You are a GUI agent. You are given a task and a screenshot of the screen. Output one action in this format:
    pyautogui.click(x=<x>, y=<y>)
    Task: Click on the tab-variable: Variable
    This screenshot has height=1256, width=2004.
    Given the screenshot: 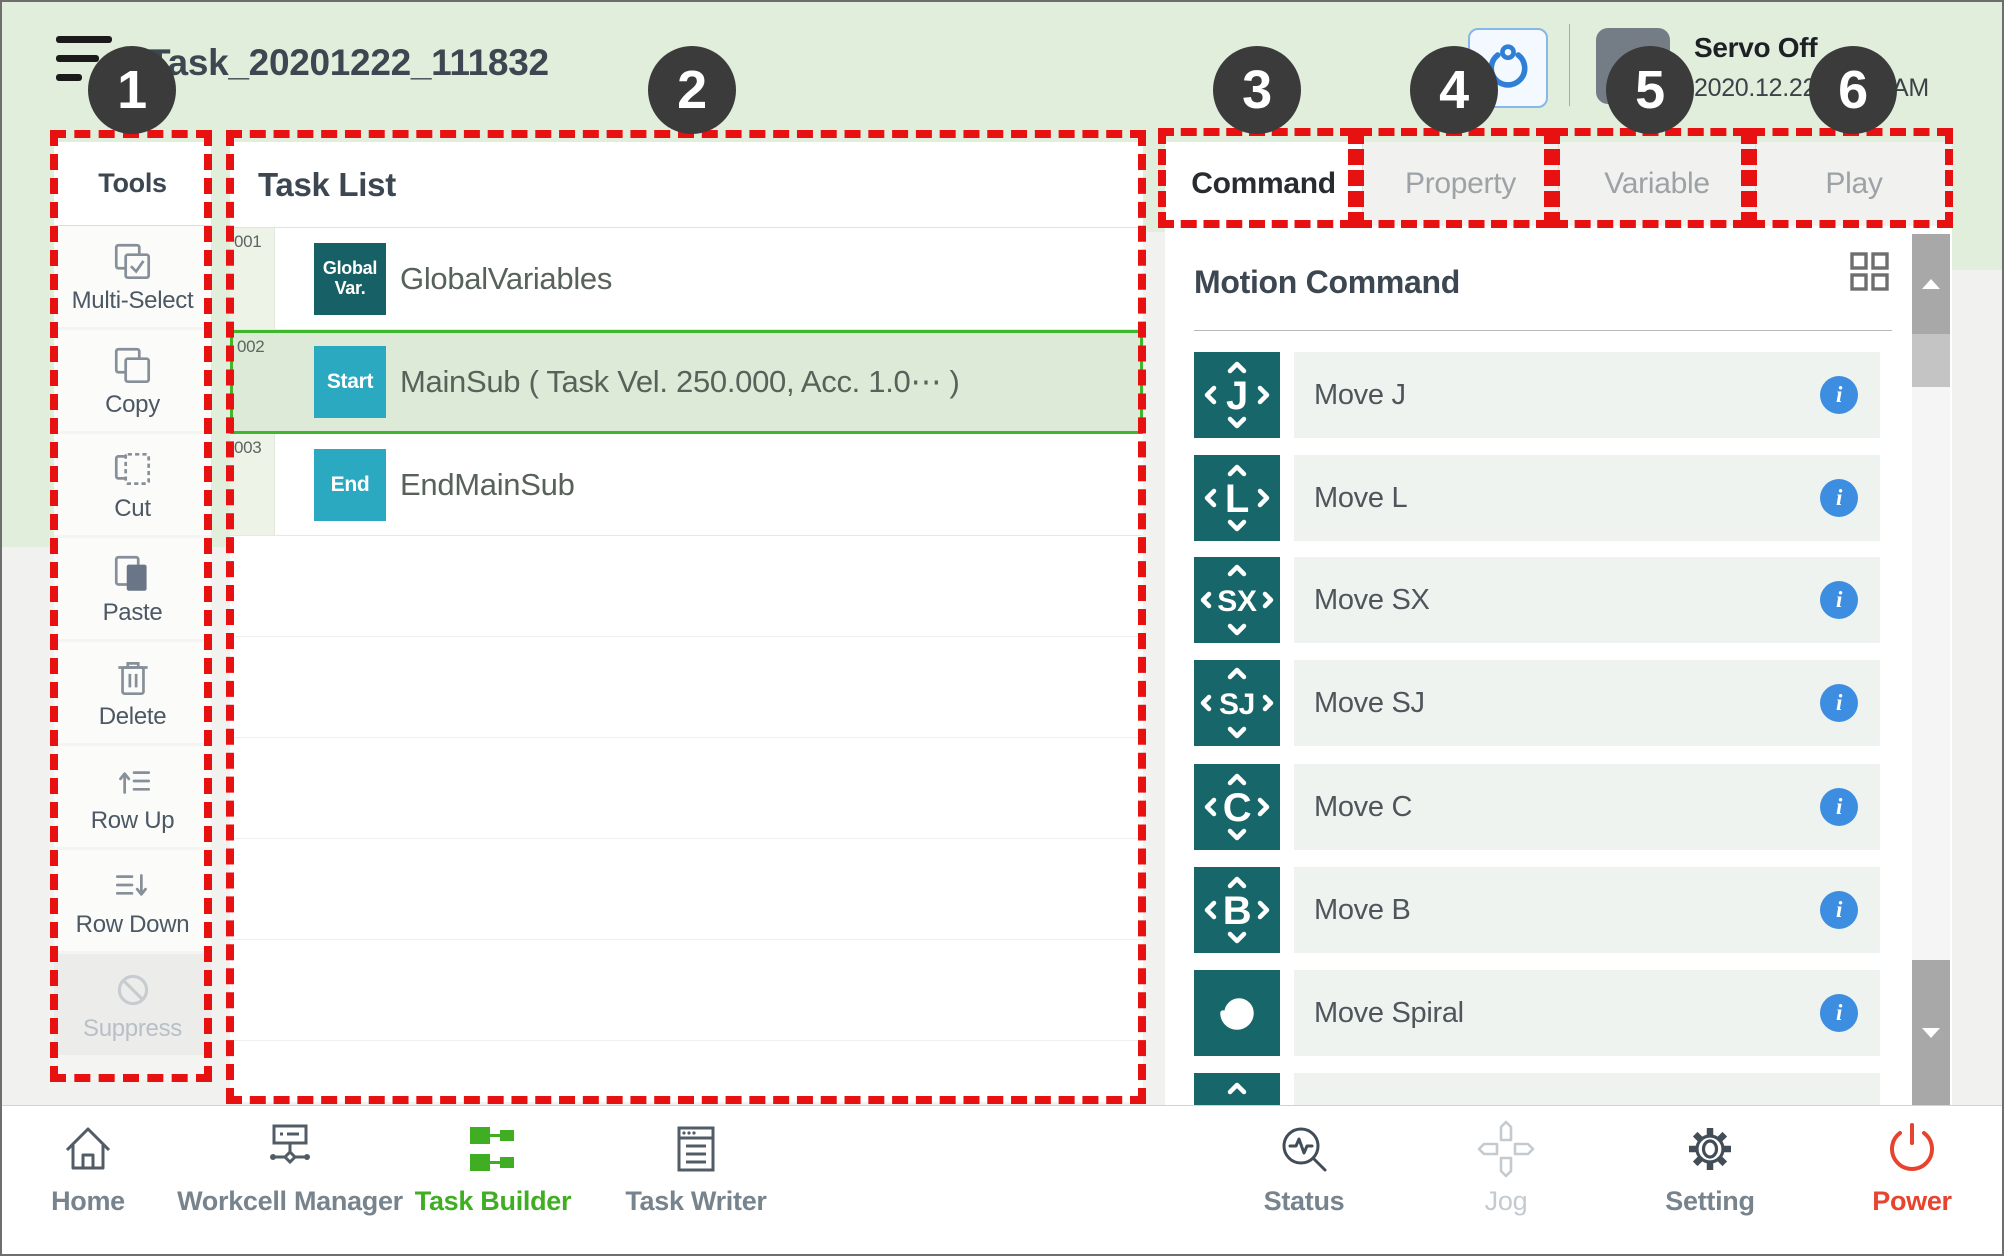 What is the action you would take?
    pyautogui.click(x=1656, y=184)
    